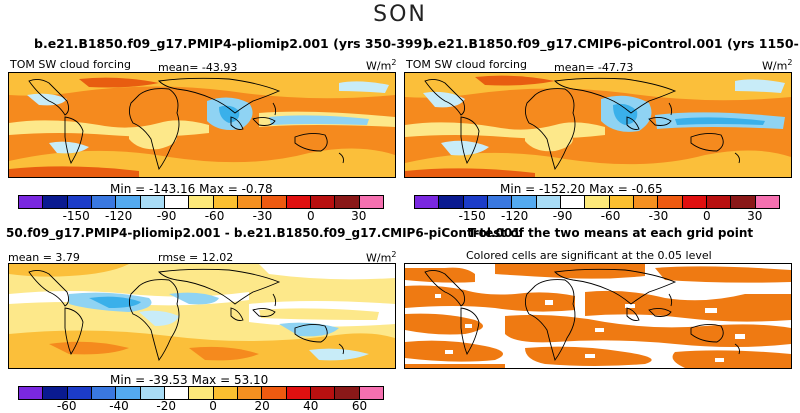 The height and width of the screenshot is (413, 800). Describe the element at coordinates (196, 257) in the screenshot. I see `rmse-label-bottom-left: rmse = 12.02` at that location.